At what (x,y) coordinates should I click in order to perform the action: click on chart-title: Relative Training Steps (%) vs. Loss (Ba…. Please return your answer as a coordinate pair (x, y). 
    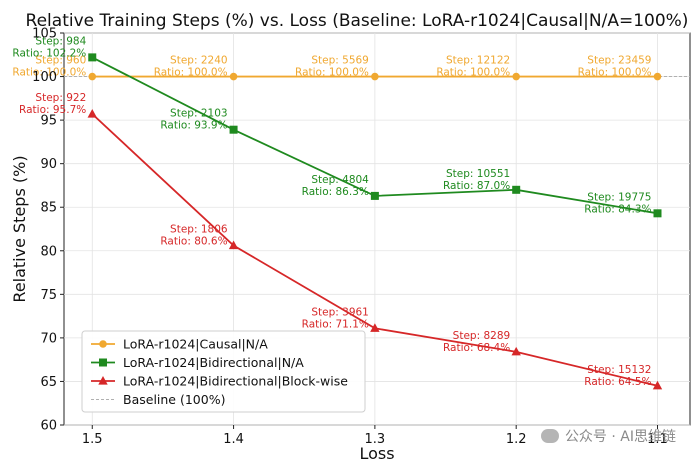
    Looking at the image, I should click on (357, 21).